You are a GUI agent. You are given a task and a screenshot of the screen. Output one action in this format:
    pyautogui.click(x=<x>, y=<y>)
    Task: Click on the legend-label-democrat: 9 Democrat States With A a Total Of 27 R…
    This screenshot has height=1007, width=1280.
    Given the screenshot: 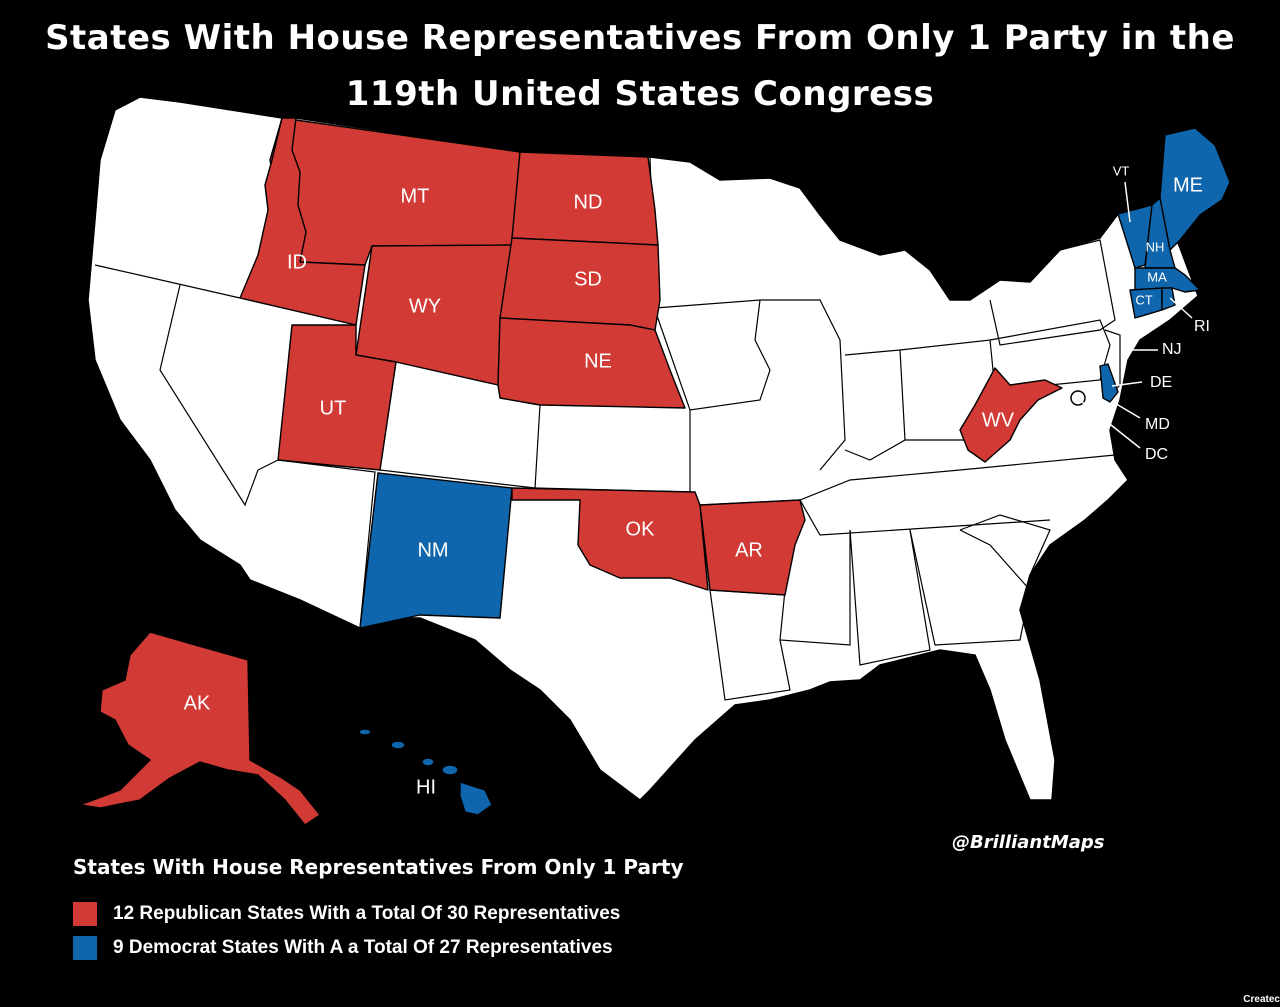 What is the action you would take?
    pyautogui.click(x=363, y=947)
    